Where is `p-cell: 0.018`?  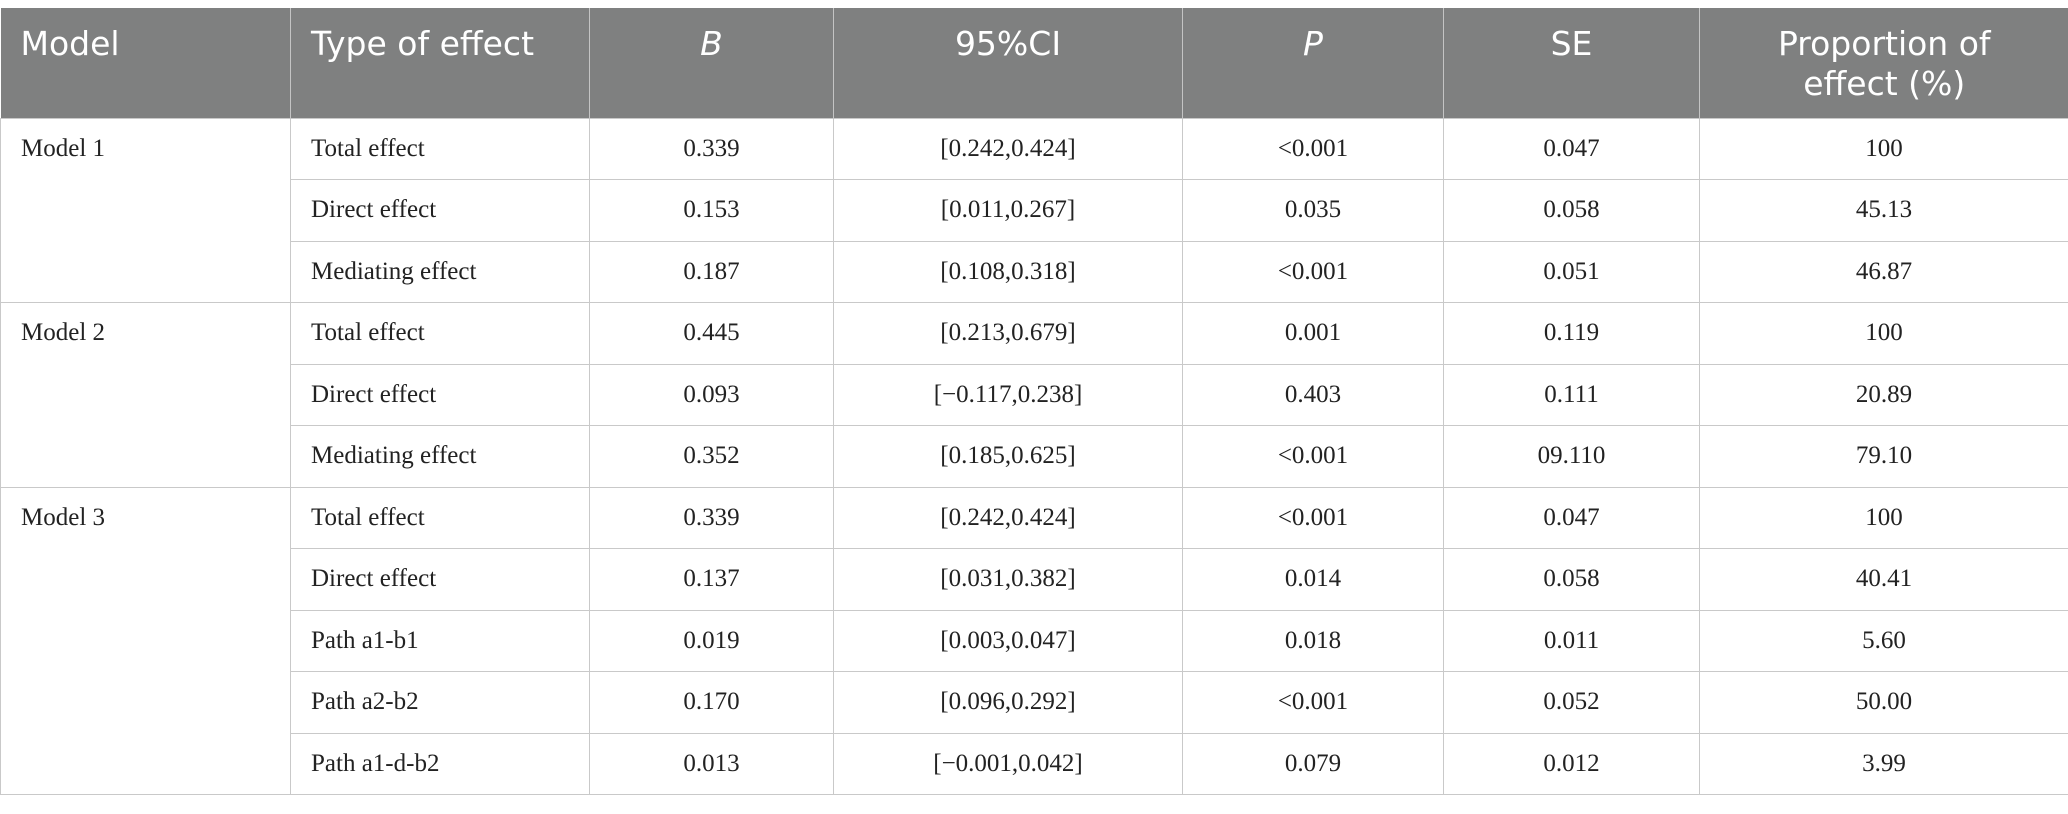
p-cell: 0.018 is located at coordinates (1313, 640).